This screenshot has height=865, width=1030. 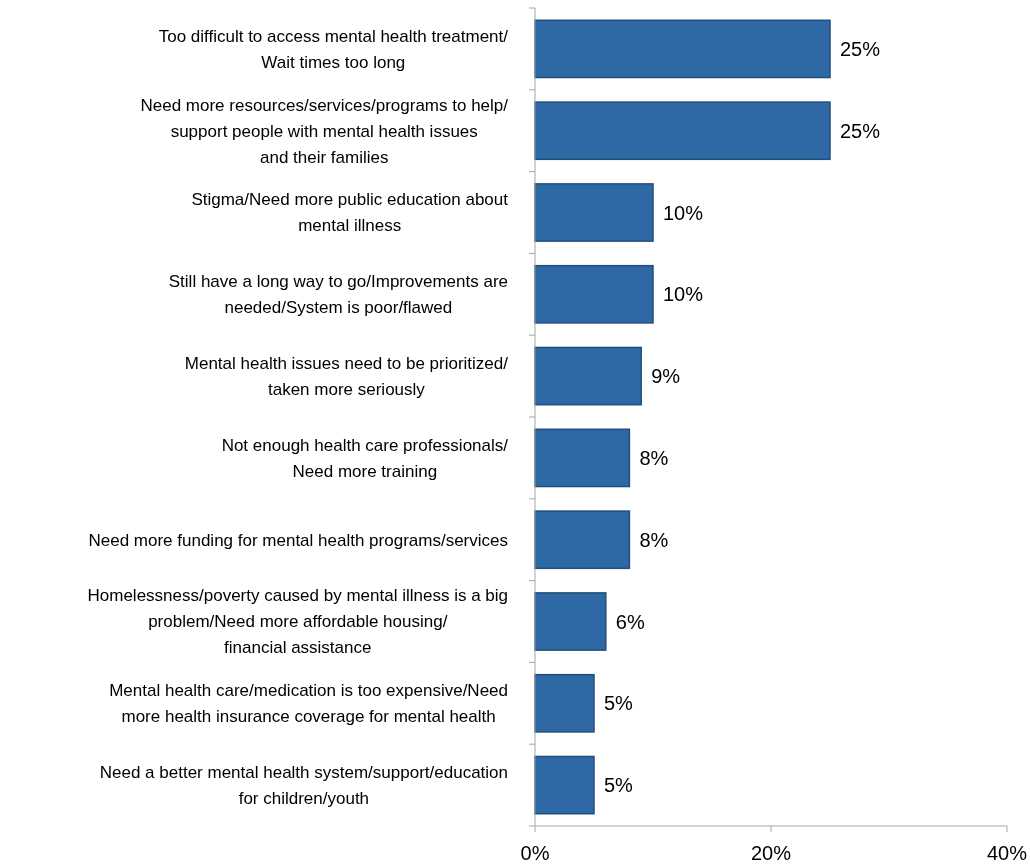 I want to click on y-tick-label: Too difficult to access mental health treatment/ Wait times too long, so click(x=333, y=49).